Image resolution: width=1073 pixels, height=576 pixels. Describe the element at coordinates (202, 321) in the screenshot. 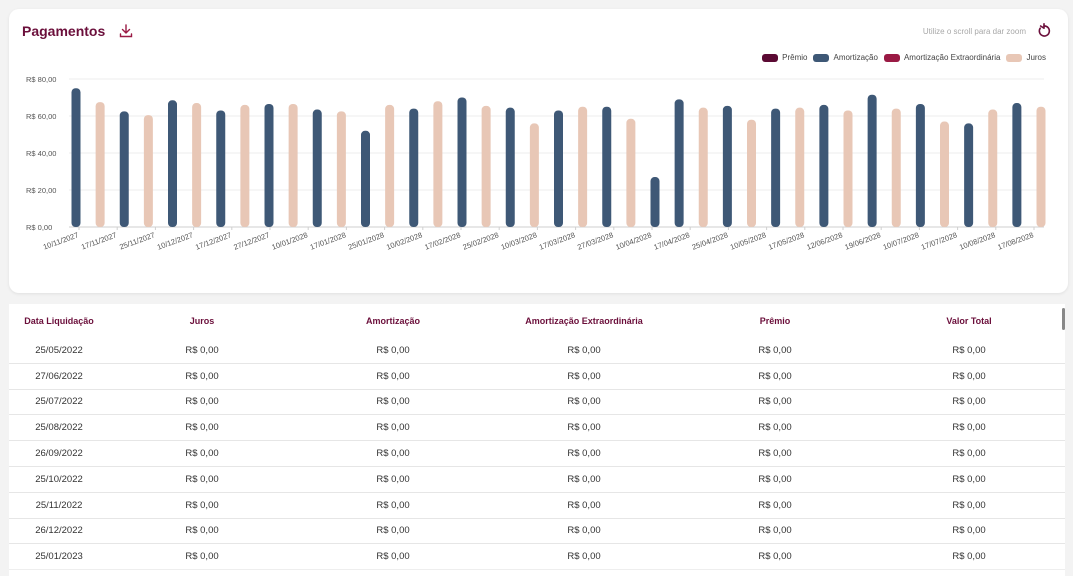

I see `column-header: Juros` at that location.